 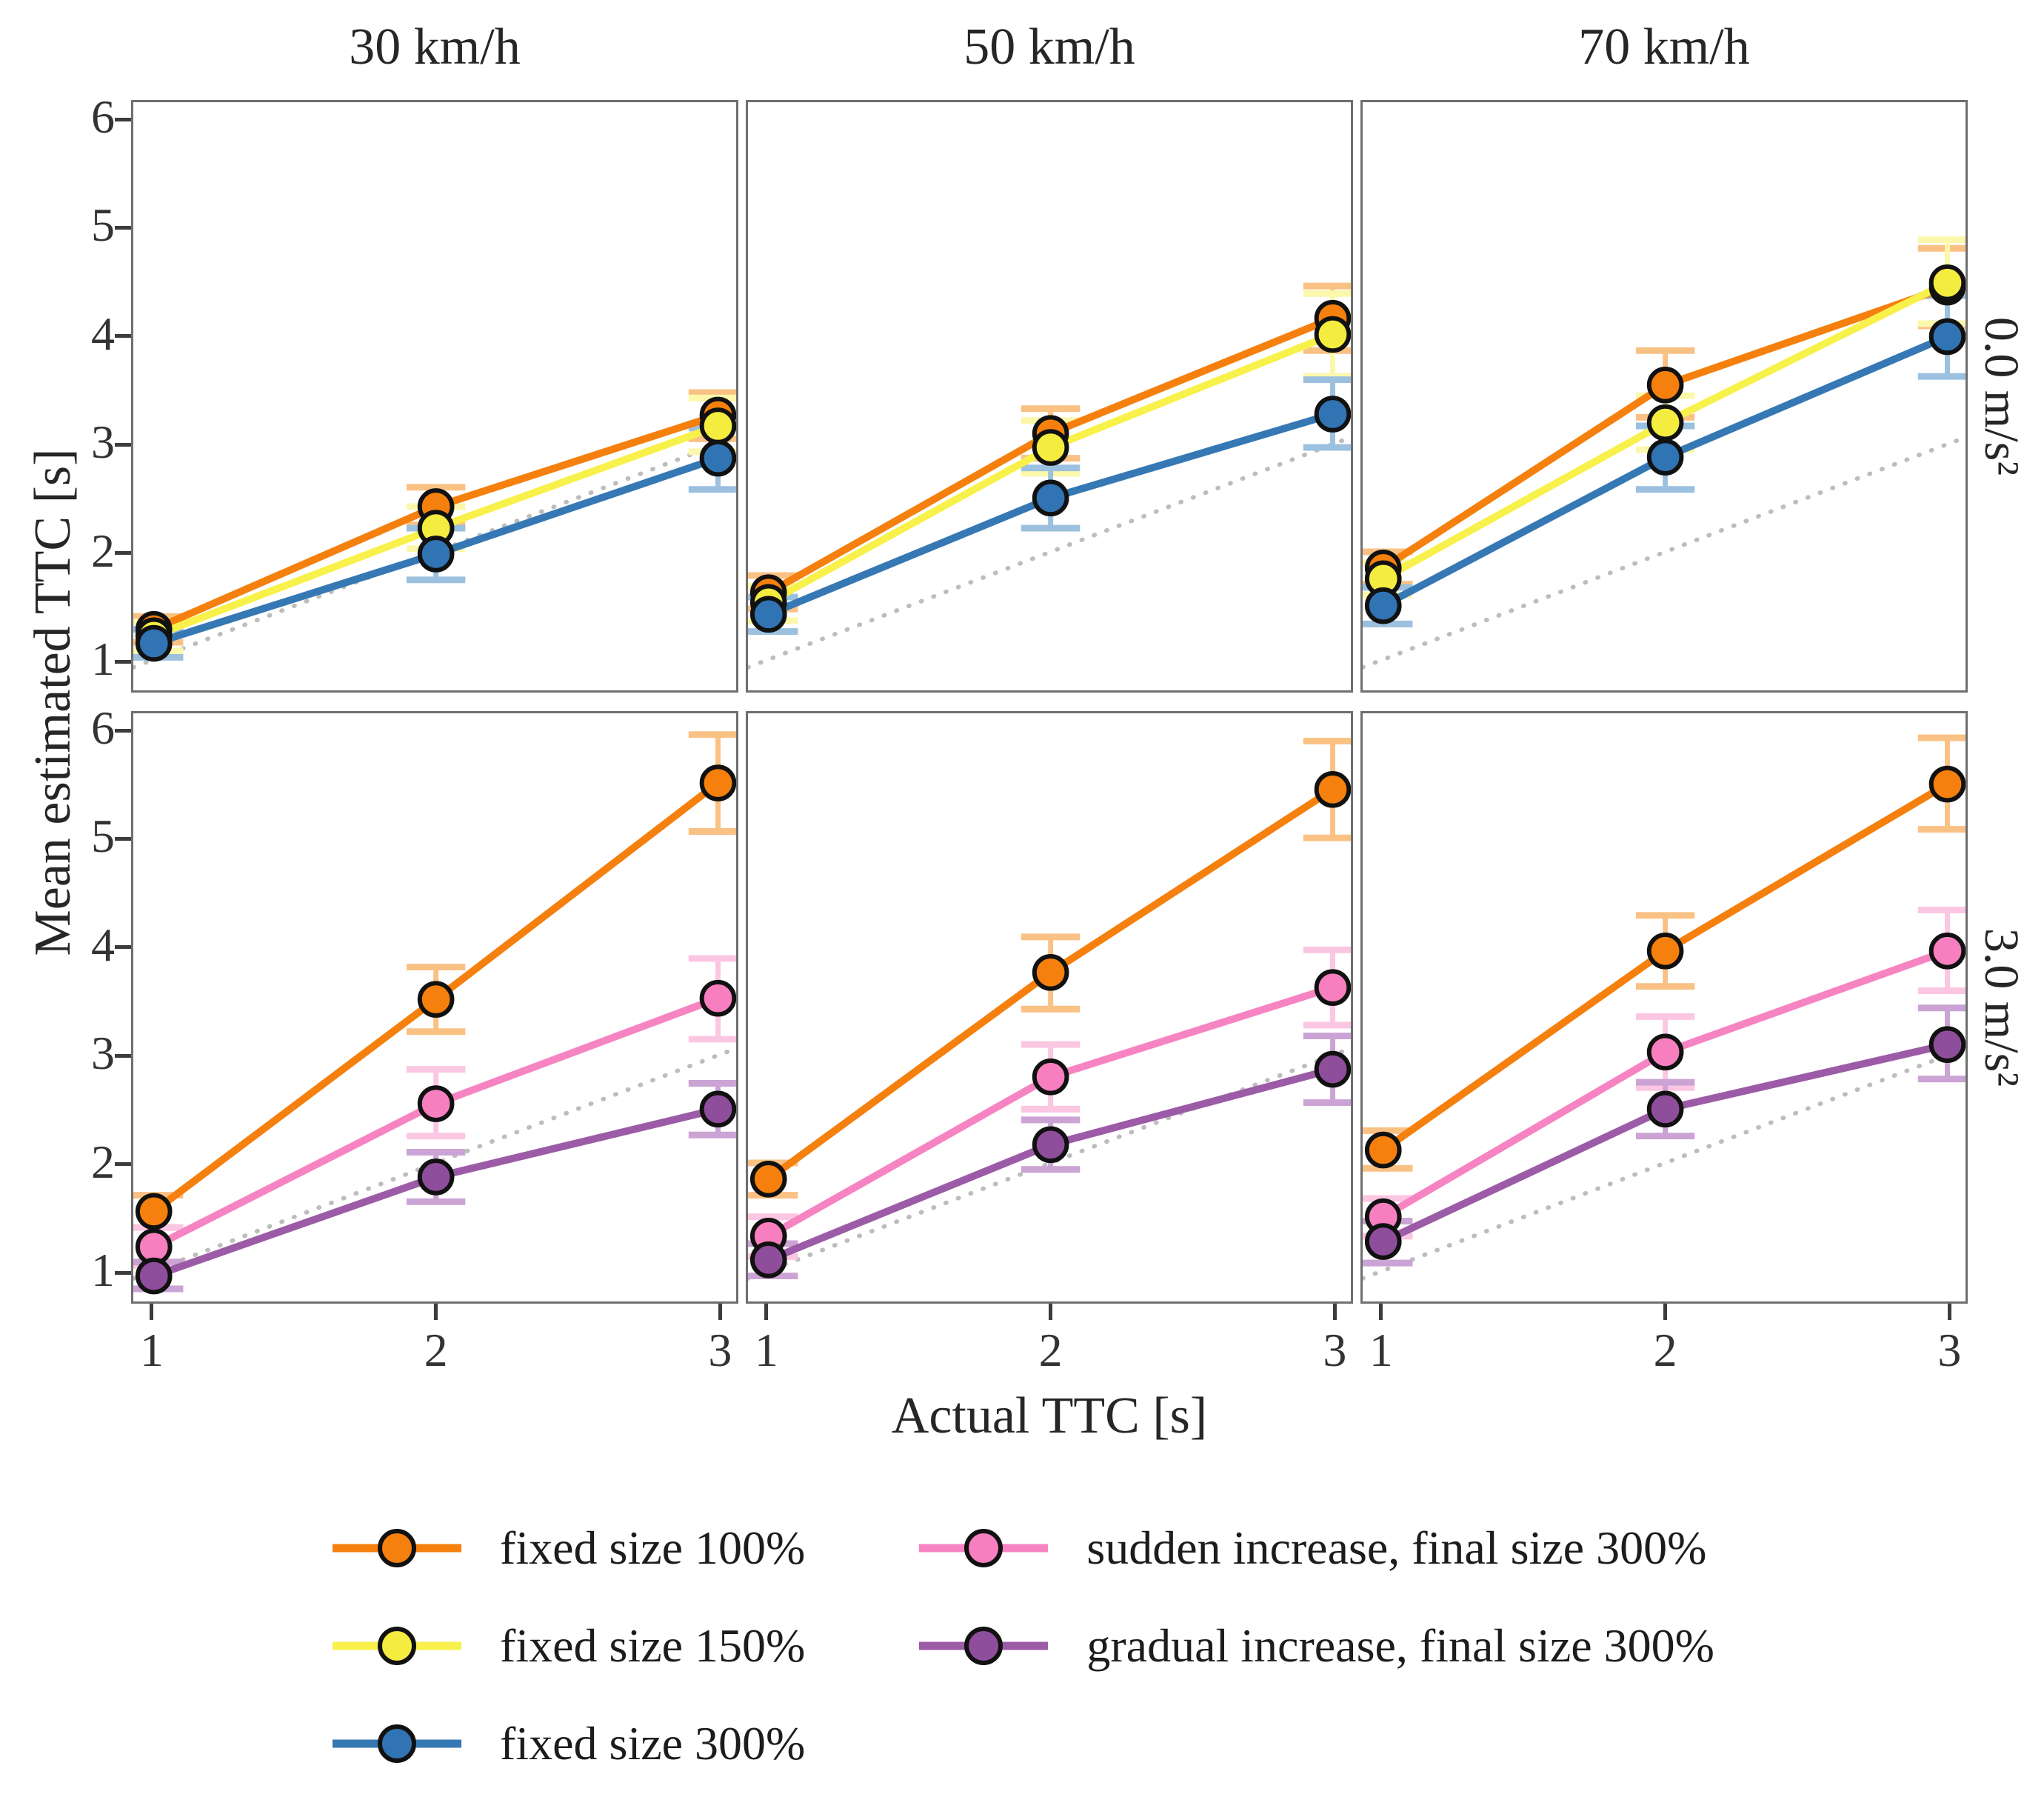 I want to click on facet-column-title: 70 km/h, so click(x=1664, y=48).